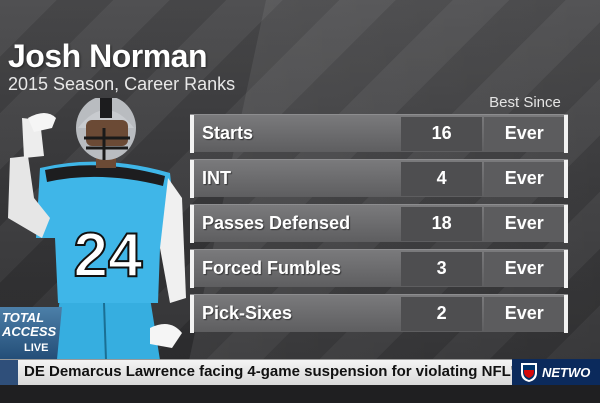 This screenshot has width=600, height=403. Describe the element at coordinates (441, 133) in the screenshot. I see `stat-value: 16` at that location.